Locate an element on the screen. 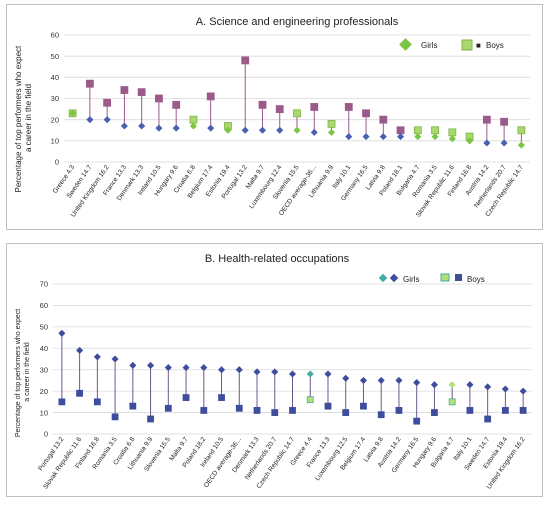 The width and height of the screenshot is (550, 505). y-tick-label-science: 60 is located at coordinates (55, 35).